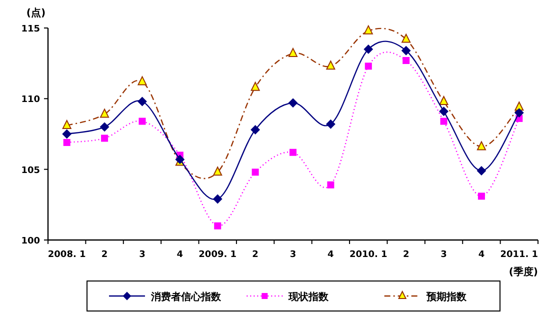 The height and width of the screenshot is (332, 554). I want to click on y-tick-label: 110, so click(30, 100).